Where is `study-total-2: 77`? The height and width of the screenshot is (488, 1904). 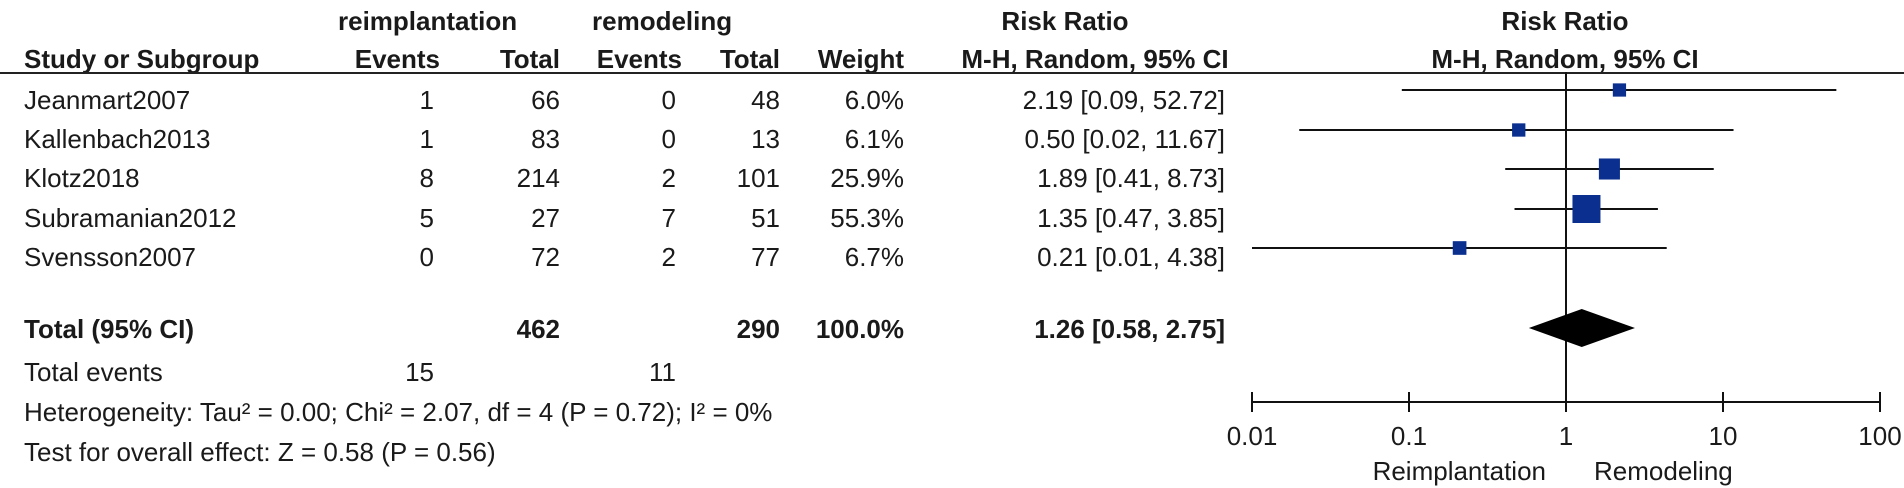 study-total-2: 77 is located at coordinates (765, 257).